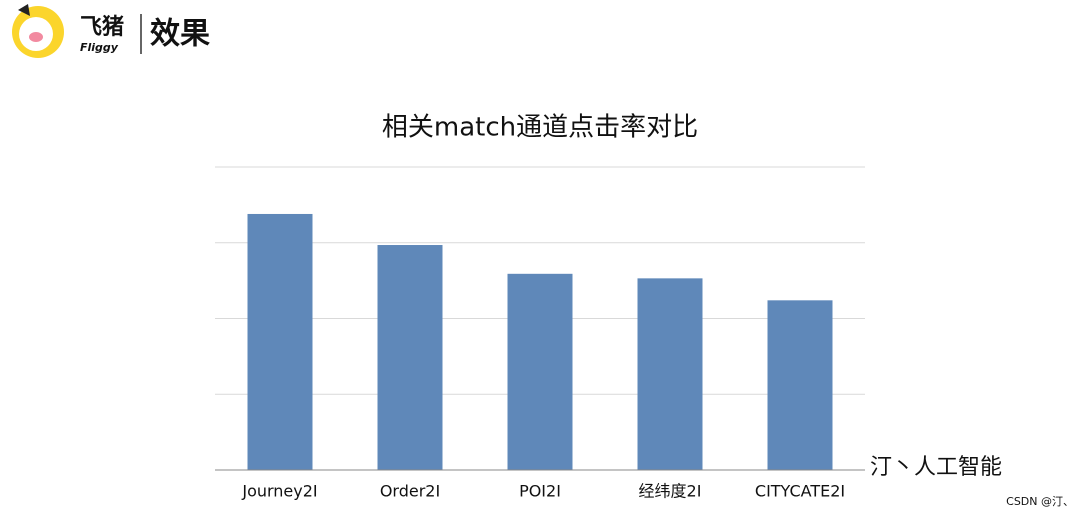 The image size is (1080, 517). Describe the element at coordinates (279, 491) in the screenshot. I see `x-tick-label: Journey2I` at that location.